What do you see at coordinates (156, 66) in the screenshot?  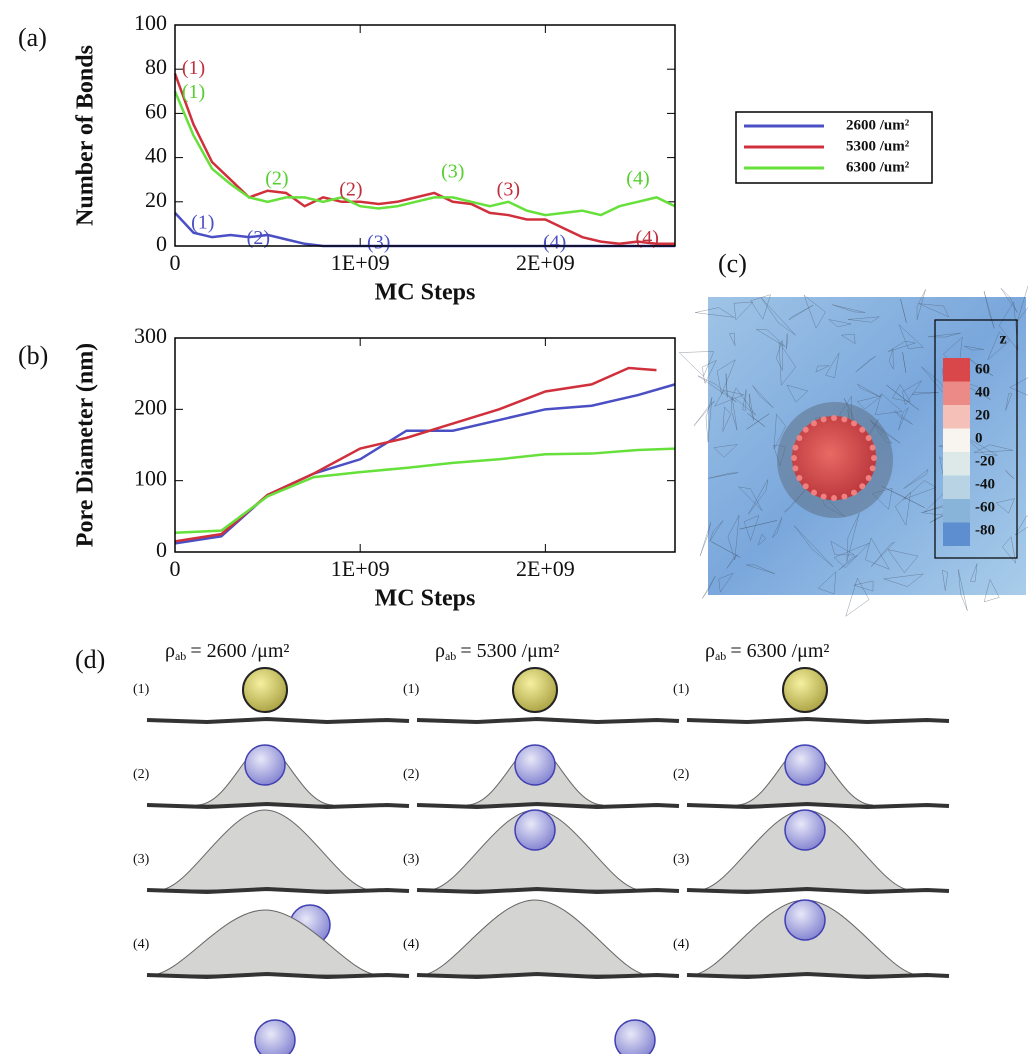 I see `y-tick-label: 80` at bounding box center [156, 66].